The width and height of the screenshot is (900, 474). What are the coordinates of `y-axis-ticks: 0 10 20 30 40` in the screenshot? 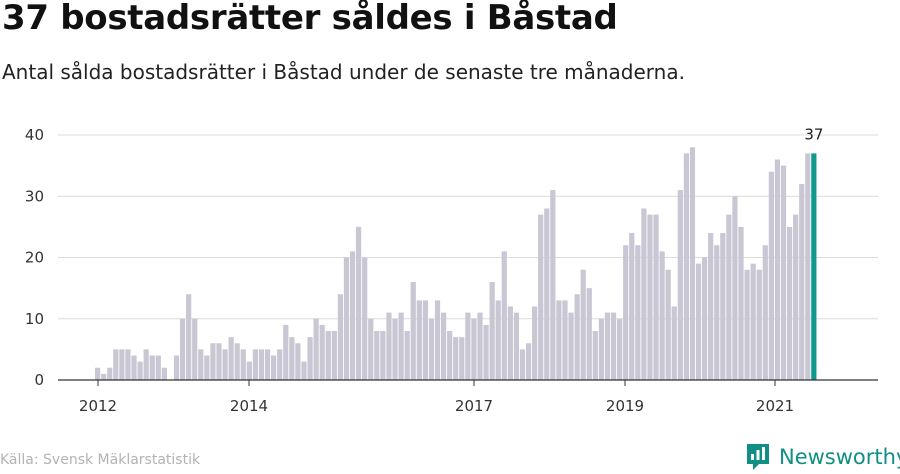 It's located at (34, 257).